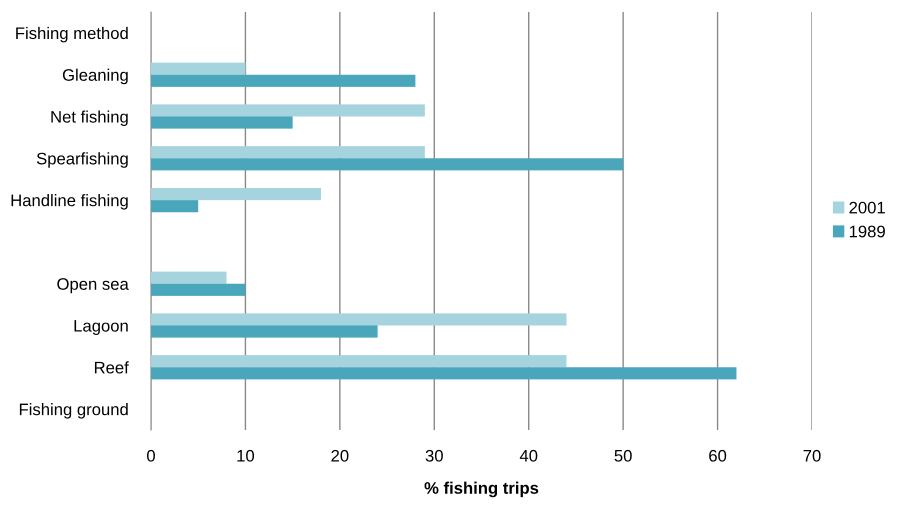 The image size is (913, 506). Describe the element at coordinates (529, 456) in the screenshot. I see `x-tick-label: 40` at that location.